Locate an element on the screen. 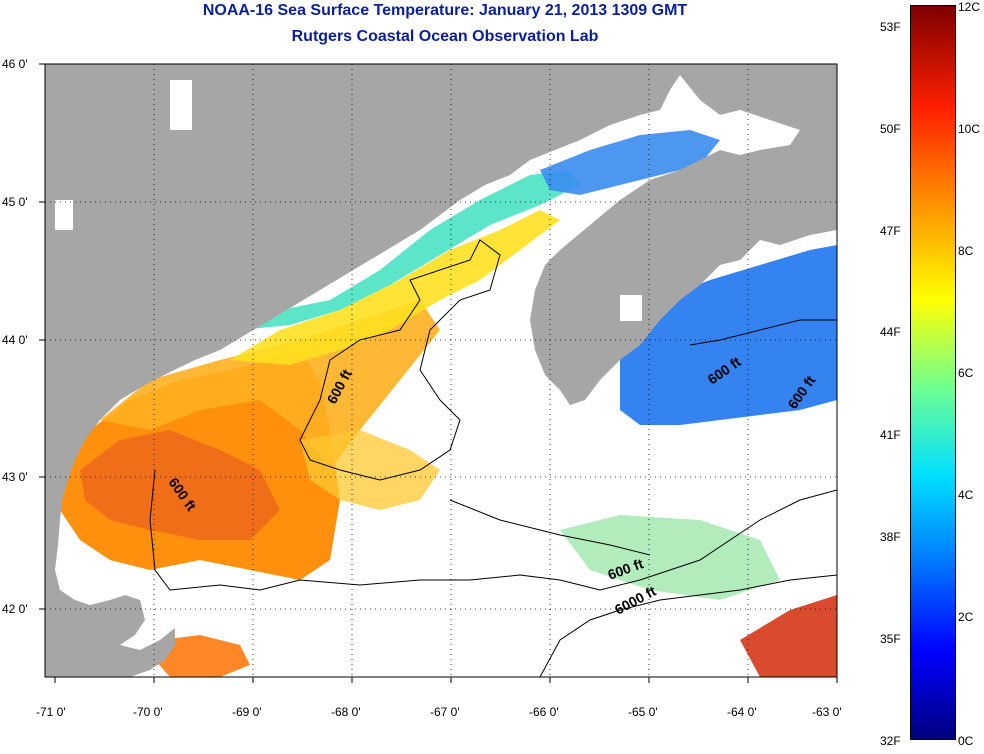 Image resolution: width=984 pixels, height=754 pixels. sst-cyan-coast is located at coordinates (410, 250).